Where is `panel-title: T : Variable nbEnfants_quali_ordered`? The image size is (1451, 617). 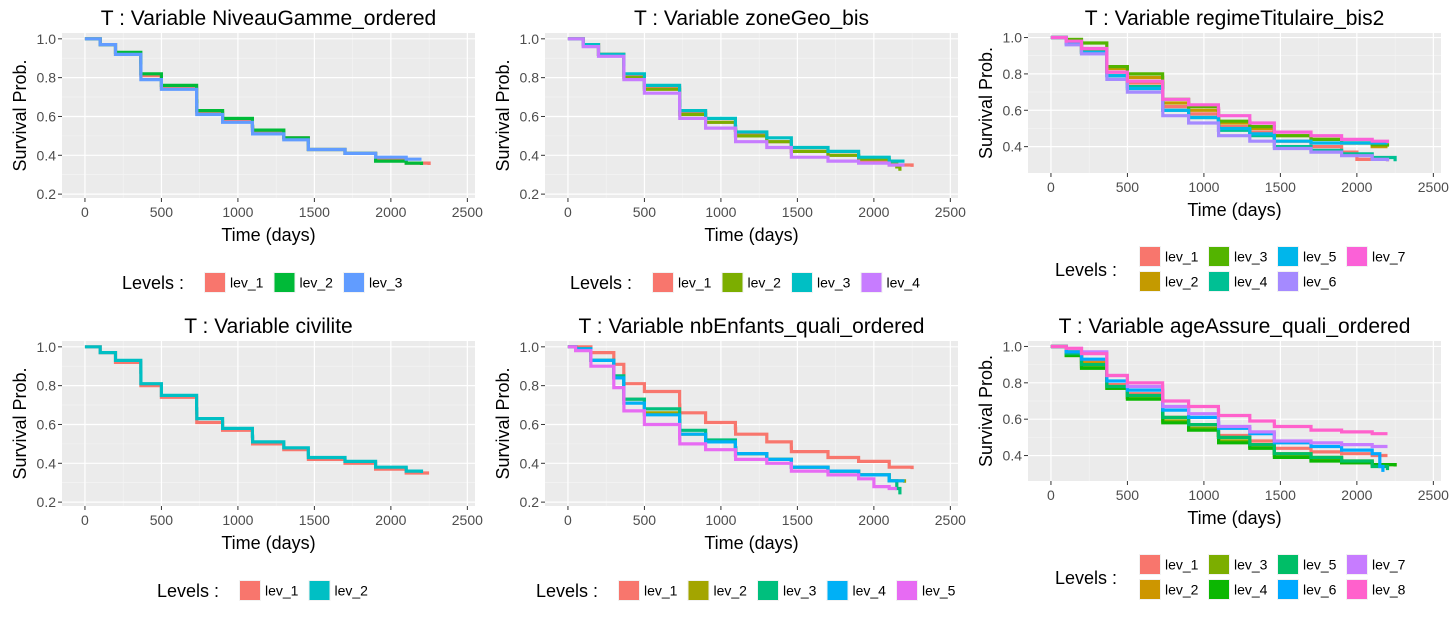
panel-title: T : Variable nbEnfants_quali_ordered is located at coordinates (752, 326).